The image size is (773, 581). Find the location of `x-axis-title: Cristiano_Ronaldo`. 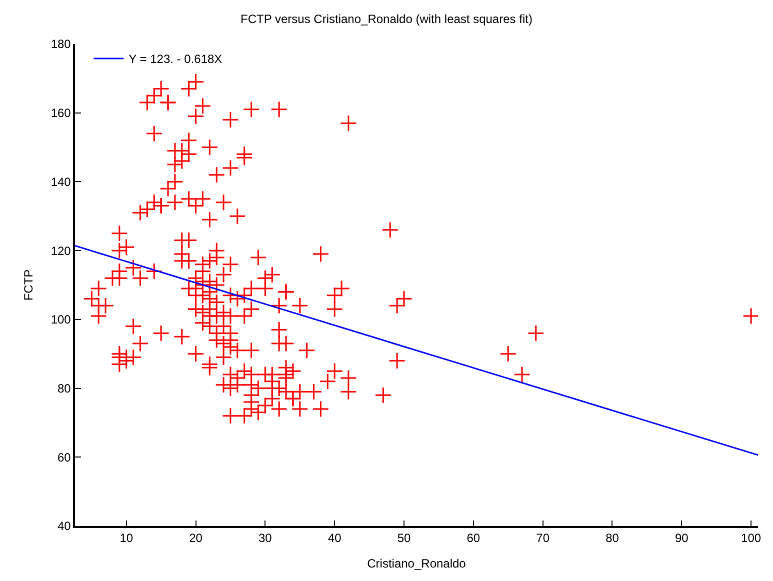

x-axis-title: Cristiano_Ronaldo is located at coordinates (416, 563).